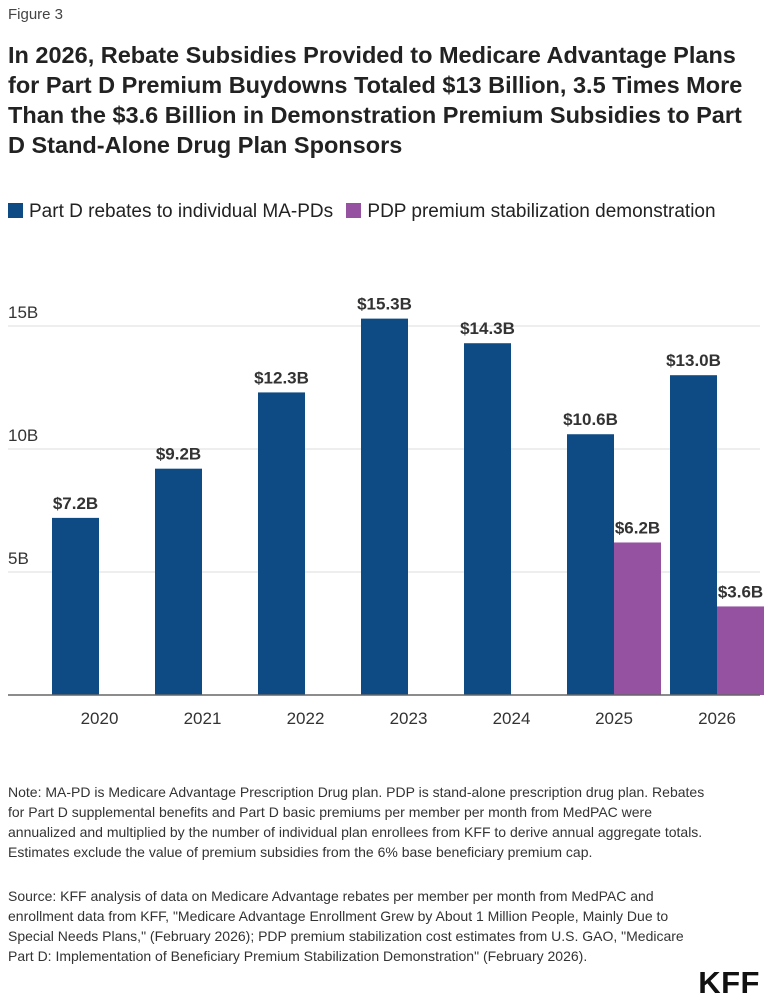 The image size is (768, 1004). What do you see at coordinates (178, 581) in the screenshot?
I see `bar-rebates-2021` at bounding box center [178, 581].